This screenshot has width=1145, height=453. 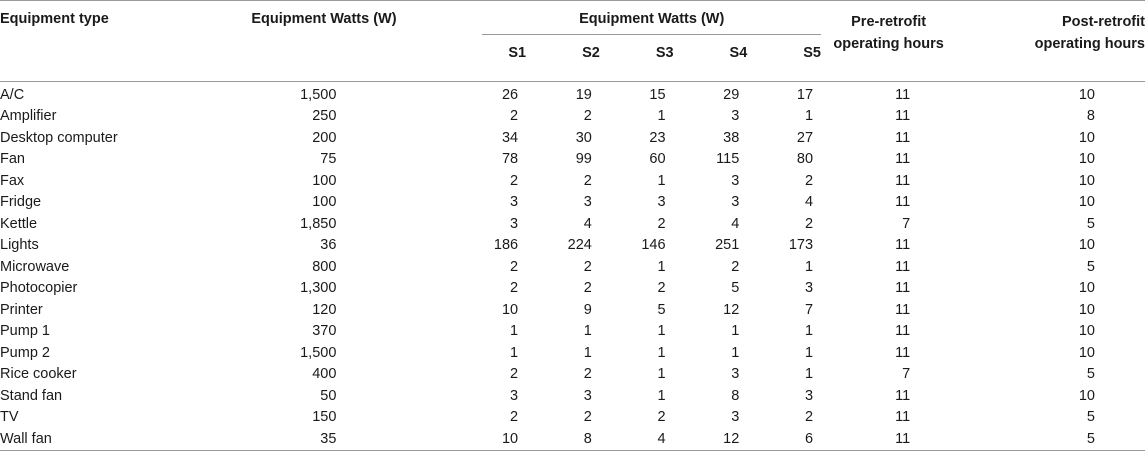 I want to click on cell-equipment-type: Rice cooker, so click(x=38, y=374).